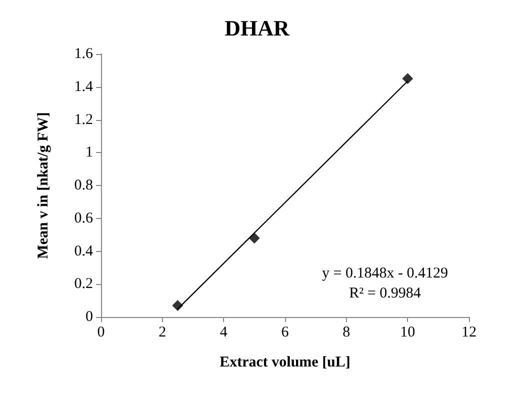 The width and height of the screenshot is (514, 404). I want to click on y-tick-label: 0.2, so click(83, 284).